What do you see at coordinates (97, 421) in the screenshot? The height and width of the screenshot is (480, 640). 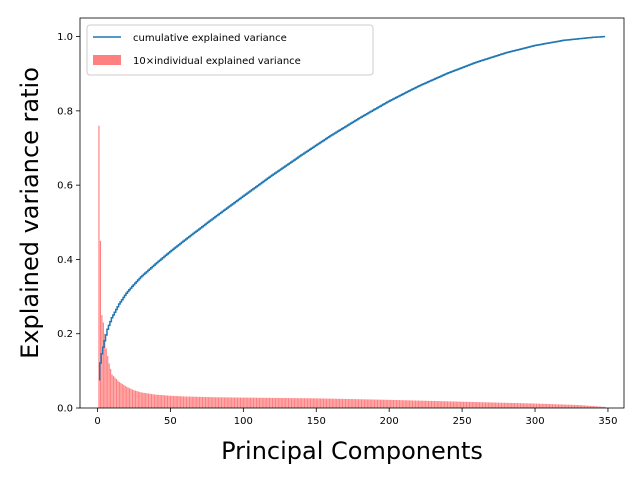 I see `x-tick-label: 0` at bounding box center [97, 421].